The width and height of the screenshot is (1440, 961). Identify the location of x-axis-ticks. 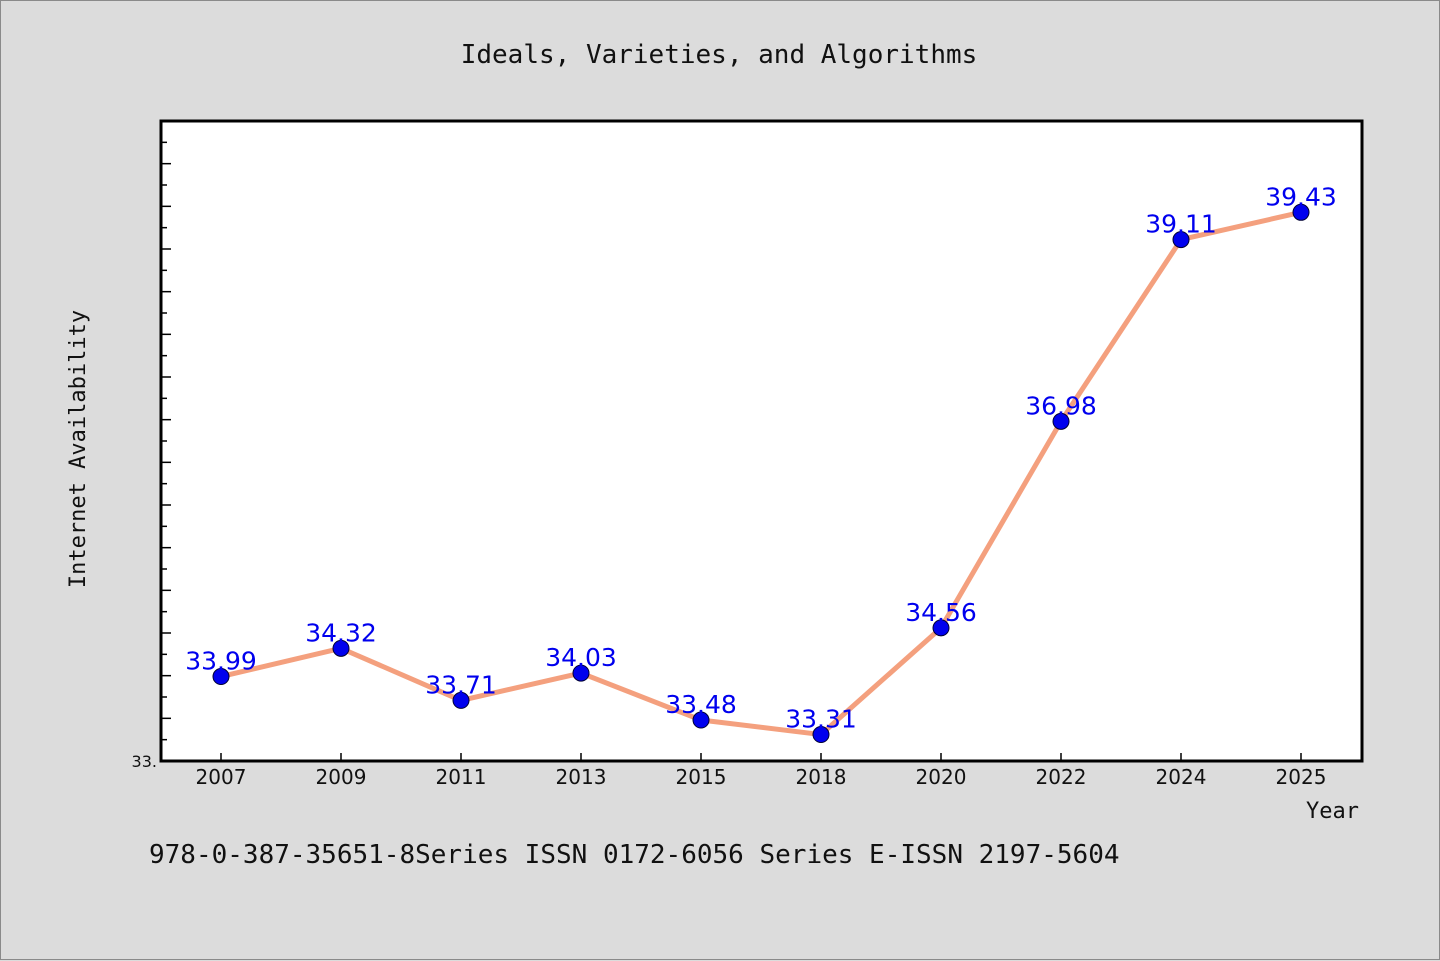
(761, 757).